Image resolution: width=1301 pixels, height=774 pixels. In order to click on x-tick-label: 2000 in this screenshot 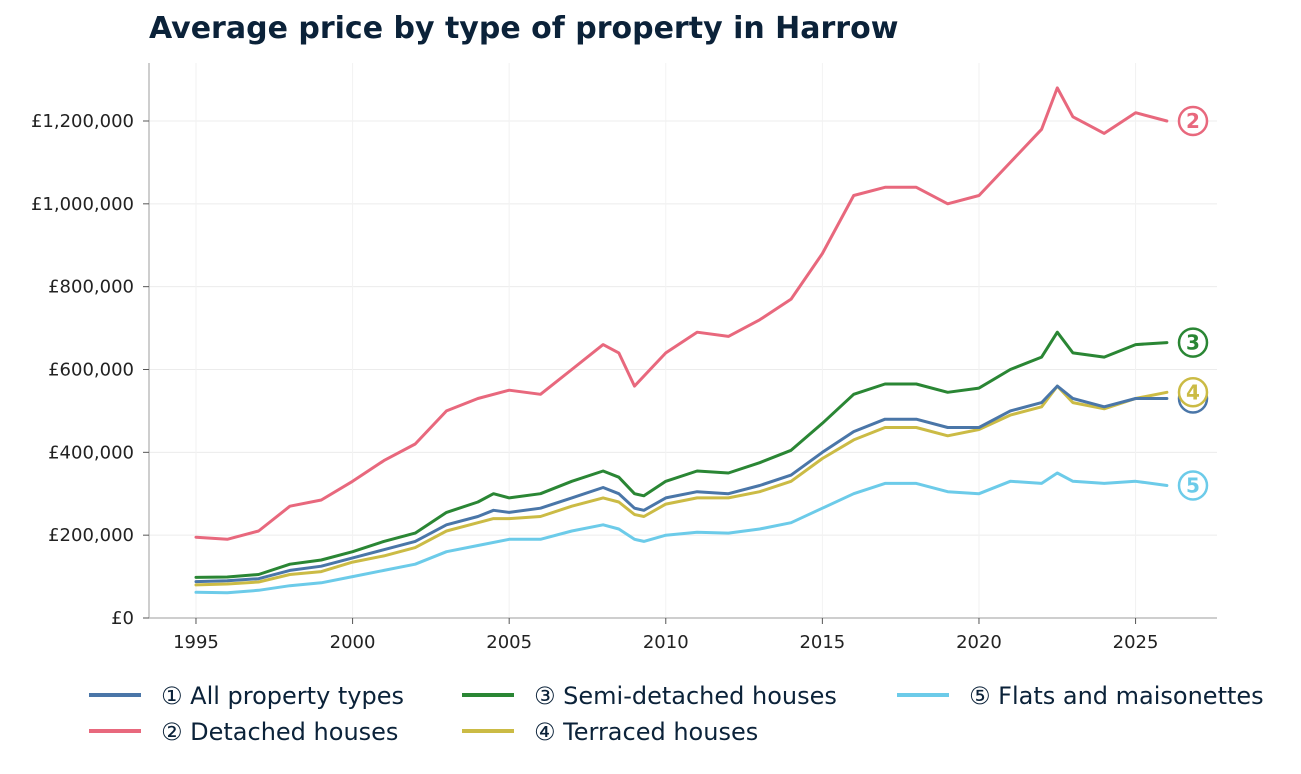, I will do `click(353, 642)`.